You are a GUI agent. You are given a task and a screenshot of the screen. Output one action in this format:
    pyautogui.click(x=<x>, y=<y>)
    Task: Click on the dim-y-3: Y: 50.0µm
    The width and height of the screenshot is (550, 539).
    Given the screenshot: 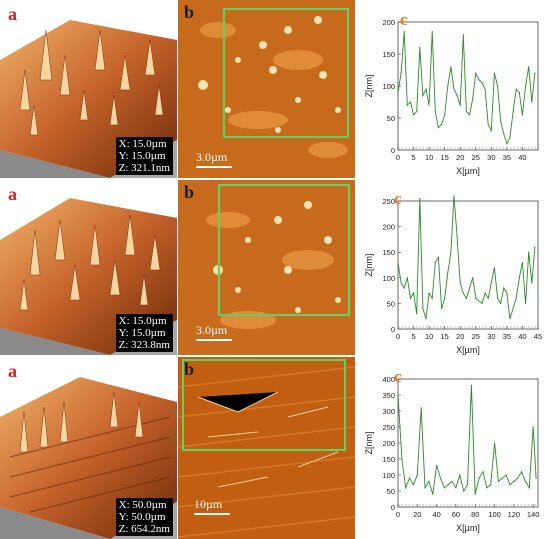 What is the action you would take?
    pyautogui.click(x=142, y=517)
    